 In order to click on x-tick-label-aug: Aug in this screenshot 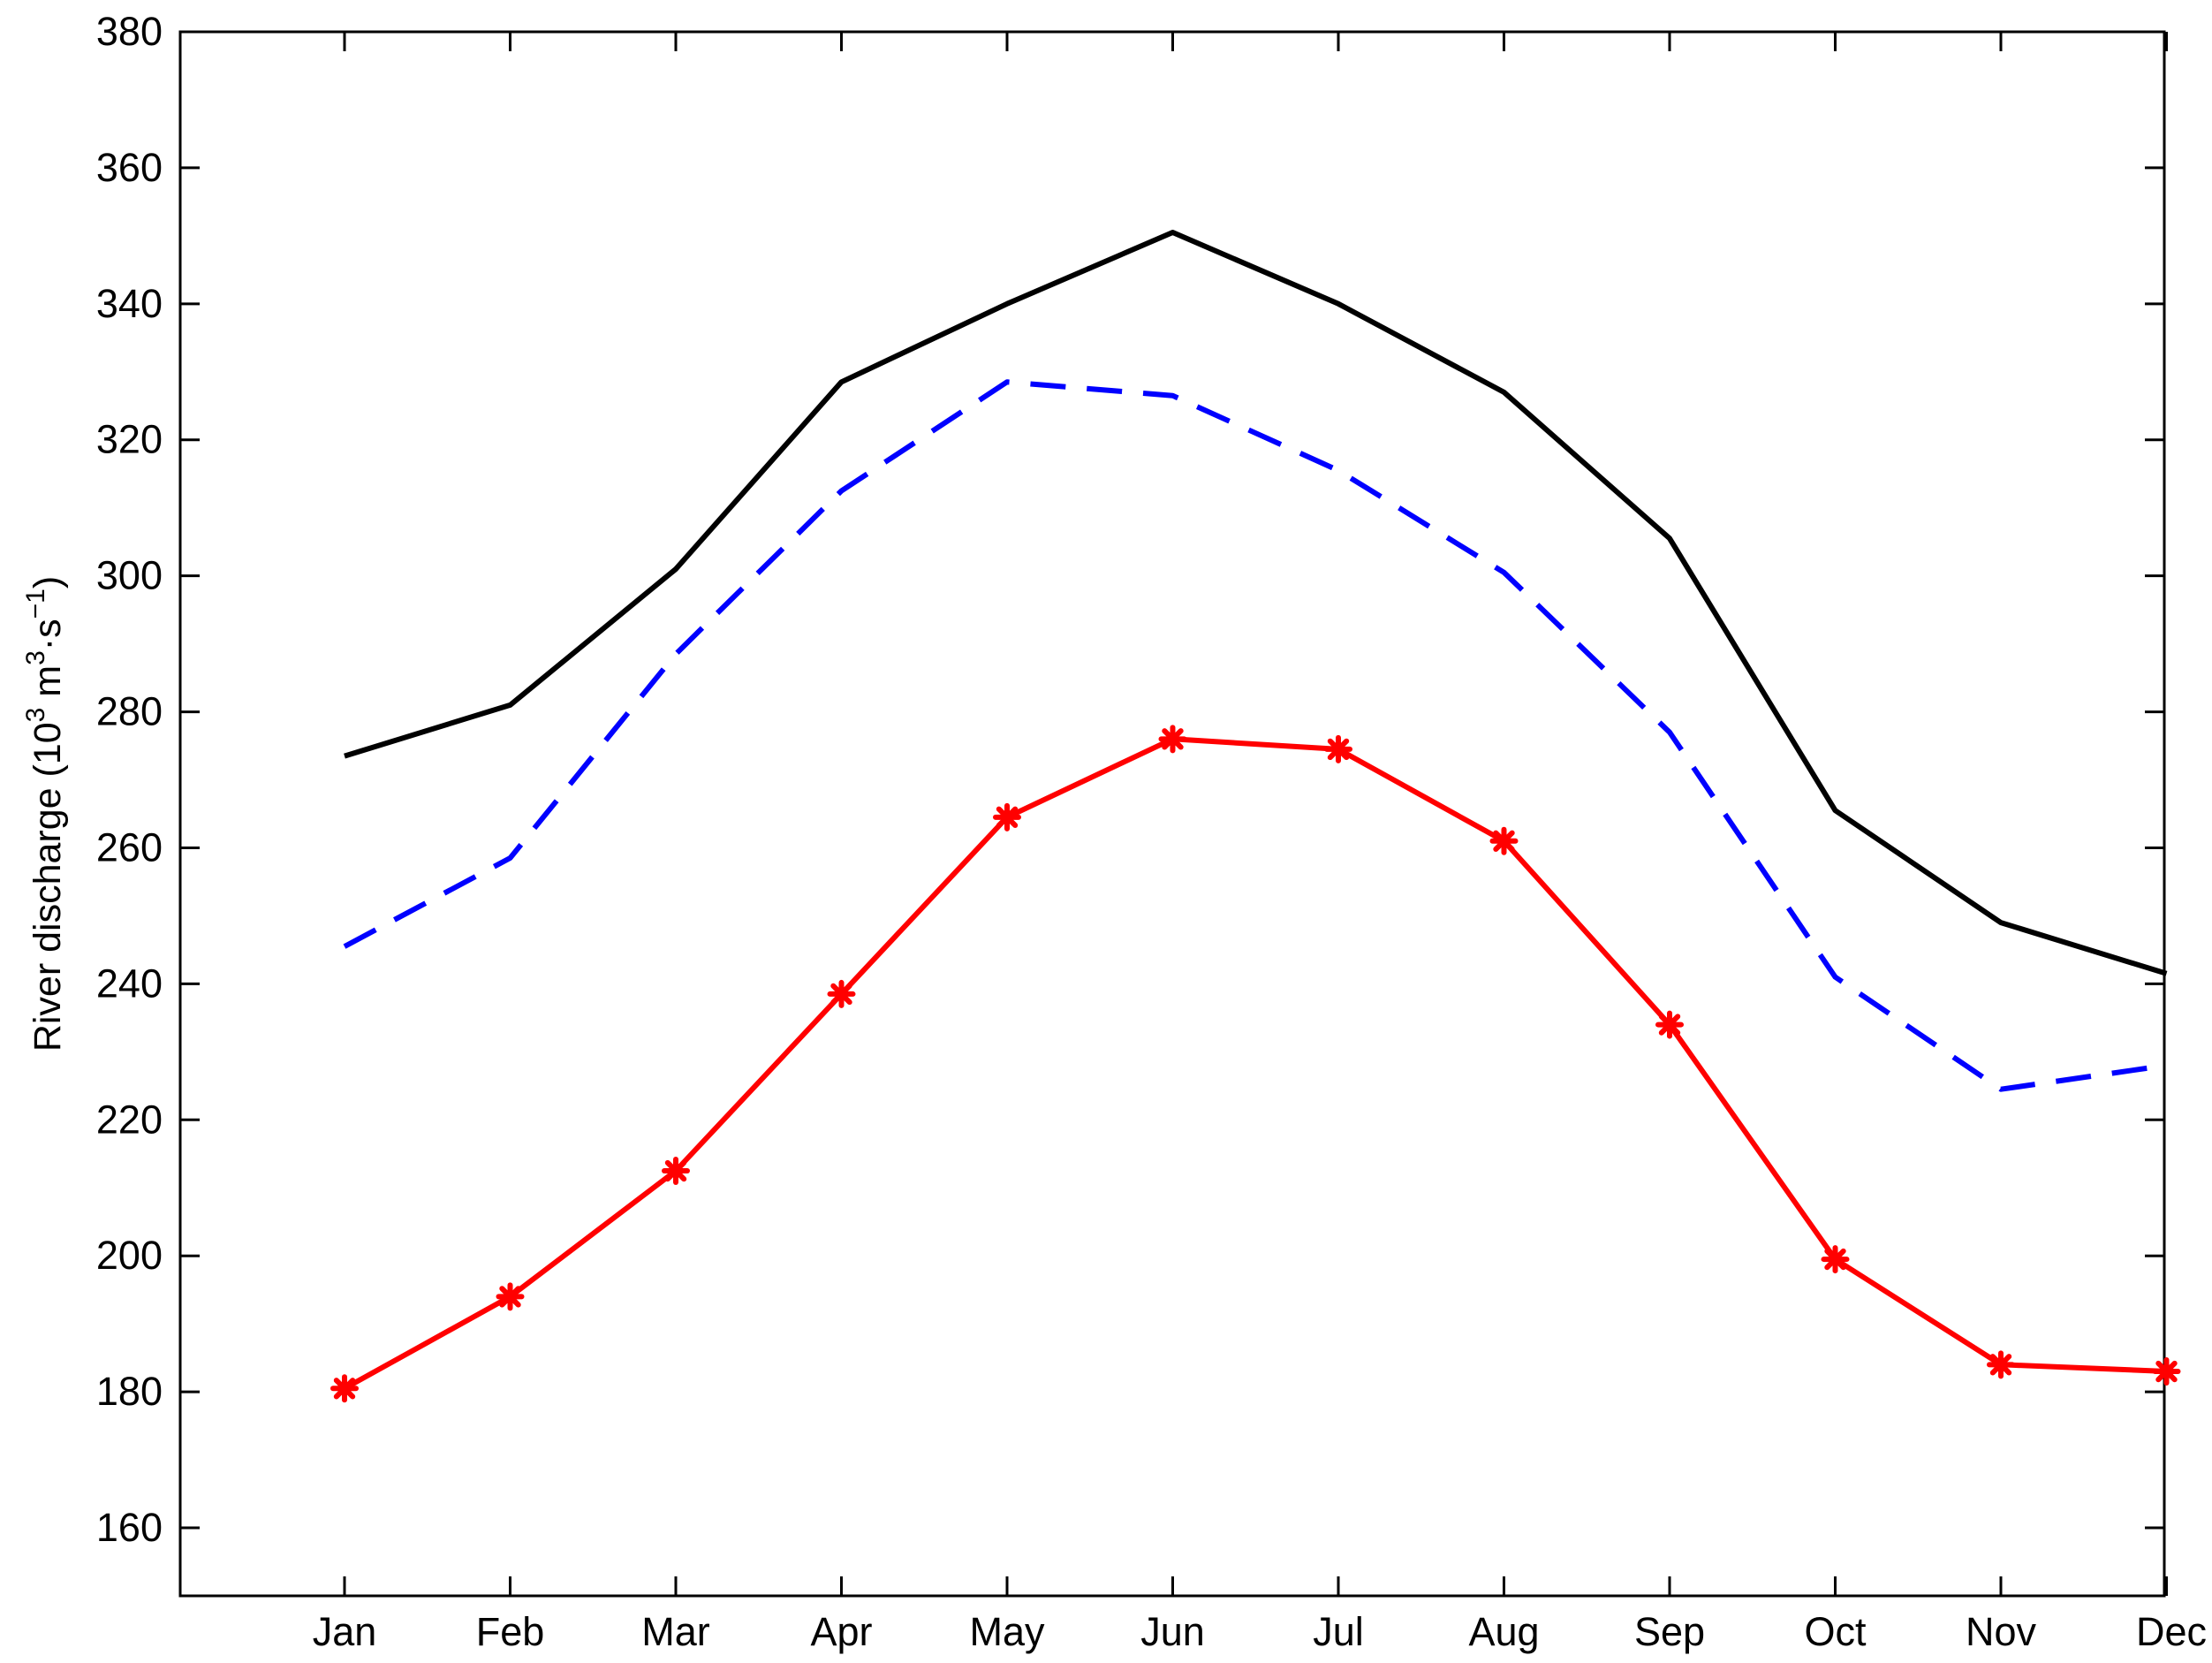, I will do `click(1503, 1631)`.